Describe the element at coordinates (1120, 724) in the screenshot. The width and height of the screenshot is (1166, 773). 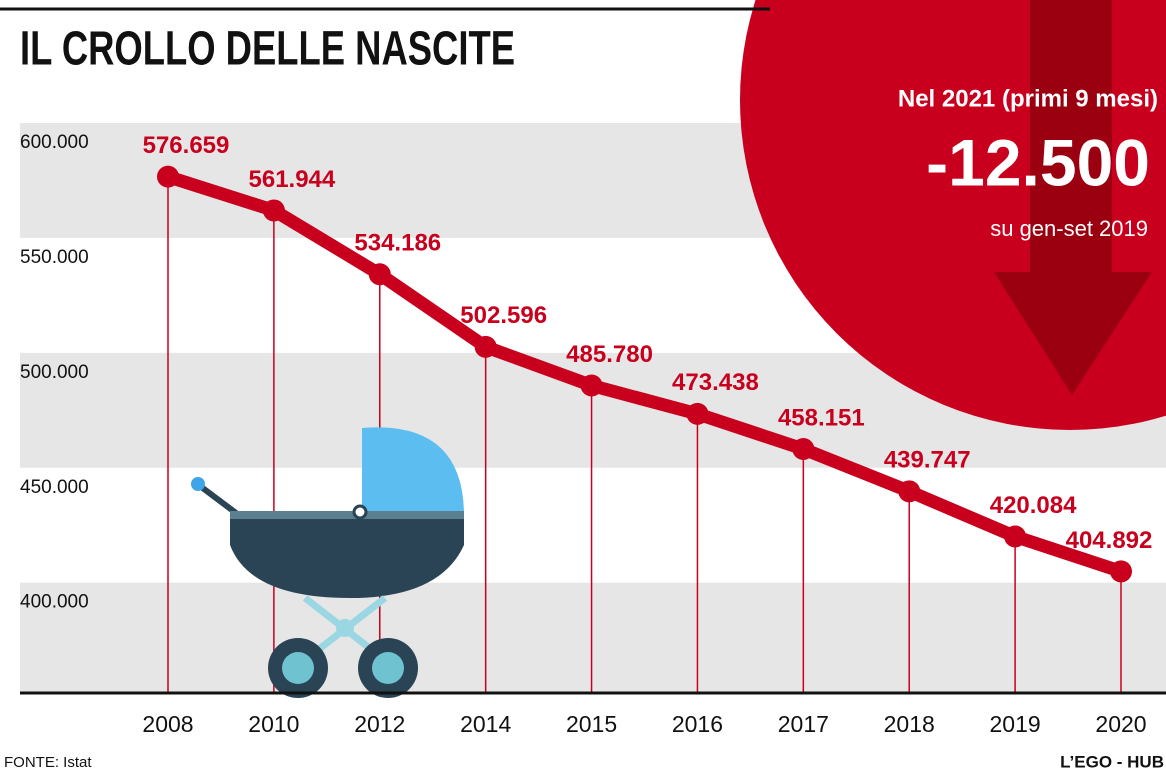
I see `x-tick-label: 2020` at that location.